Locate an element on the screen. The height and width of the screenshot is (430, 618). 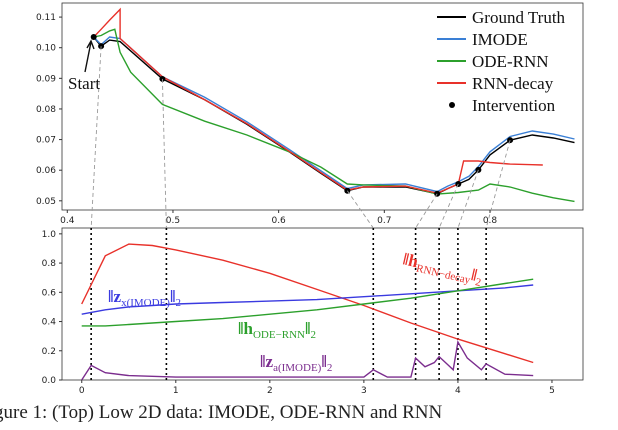
legend-marker is located at coordinates (452, 105).